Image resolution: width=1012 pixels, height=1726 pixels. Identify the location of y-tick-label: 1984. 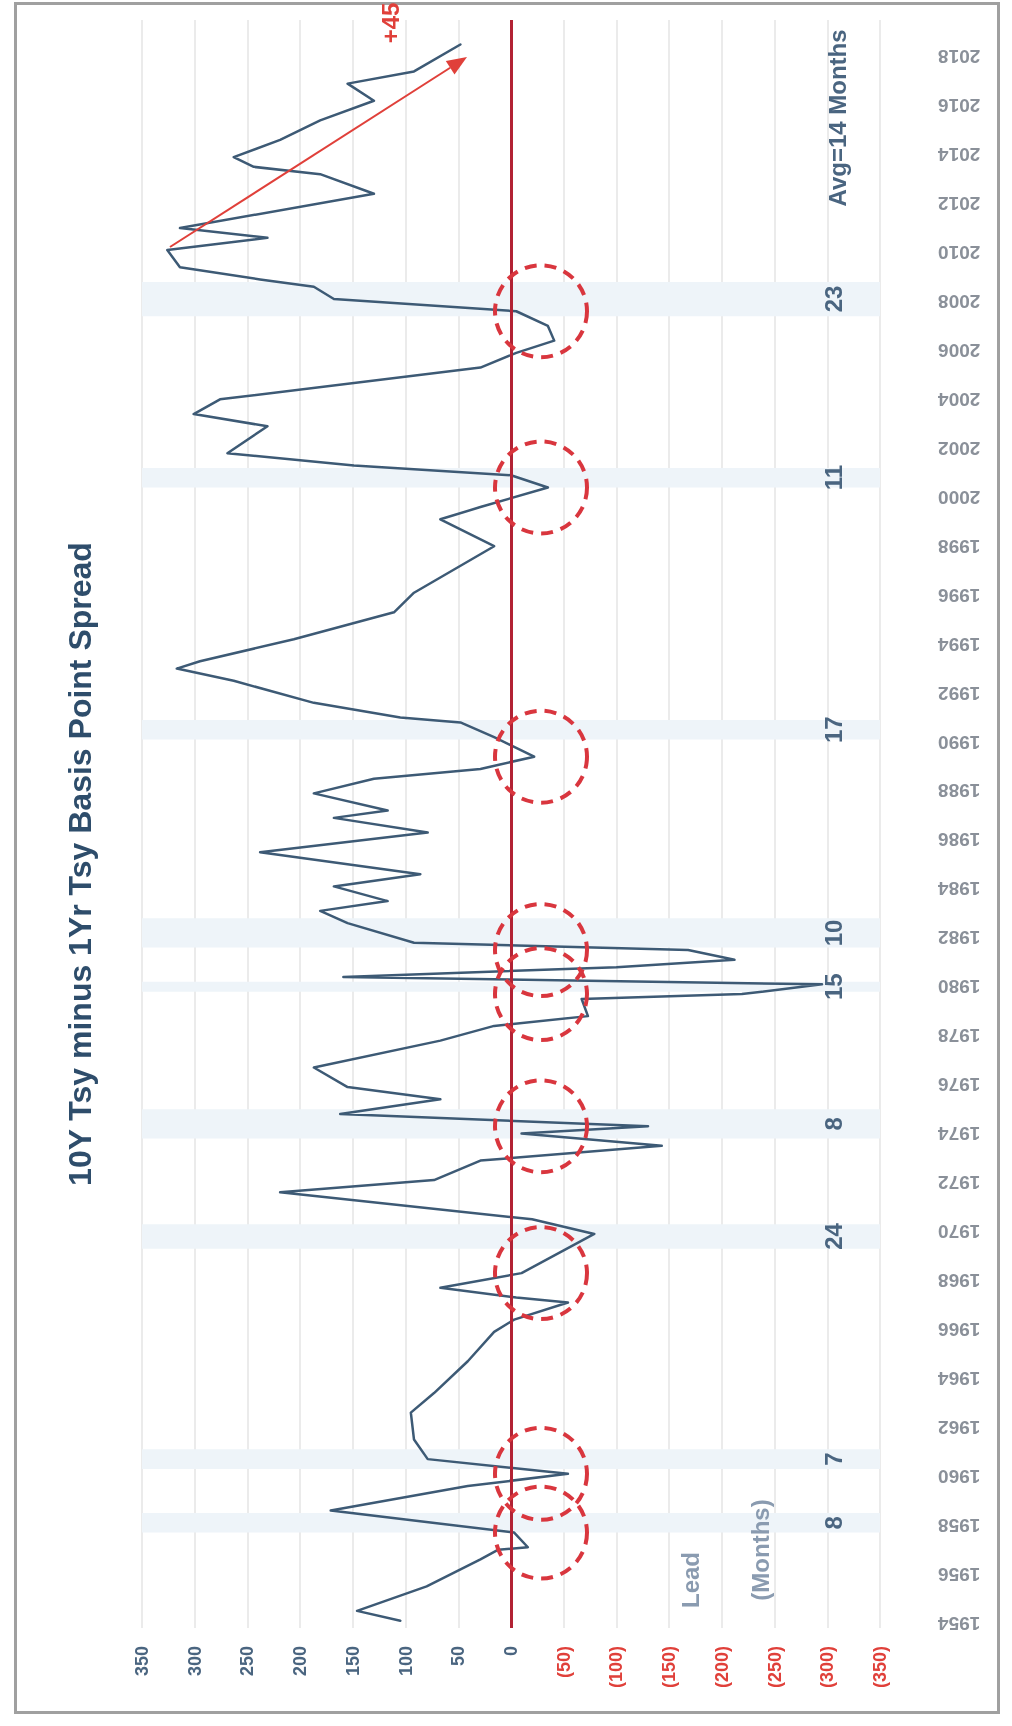
(959, 889).